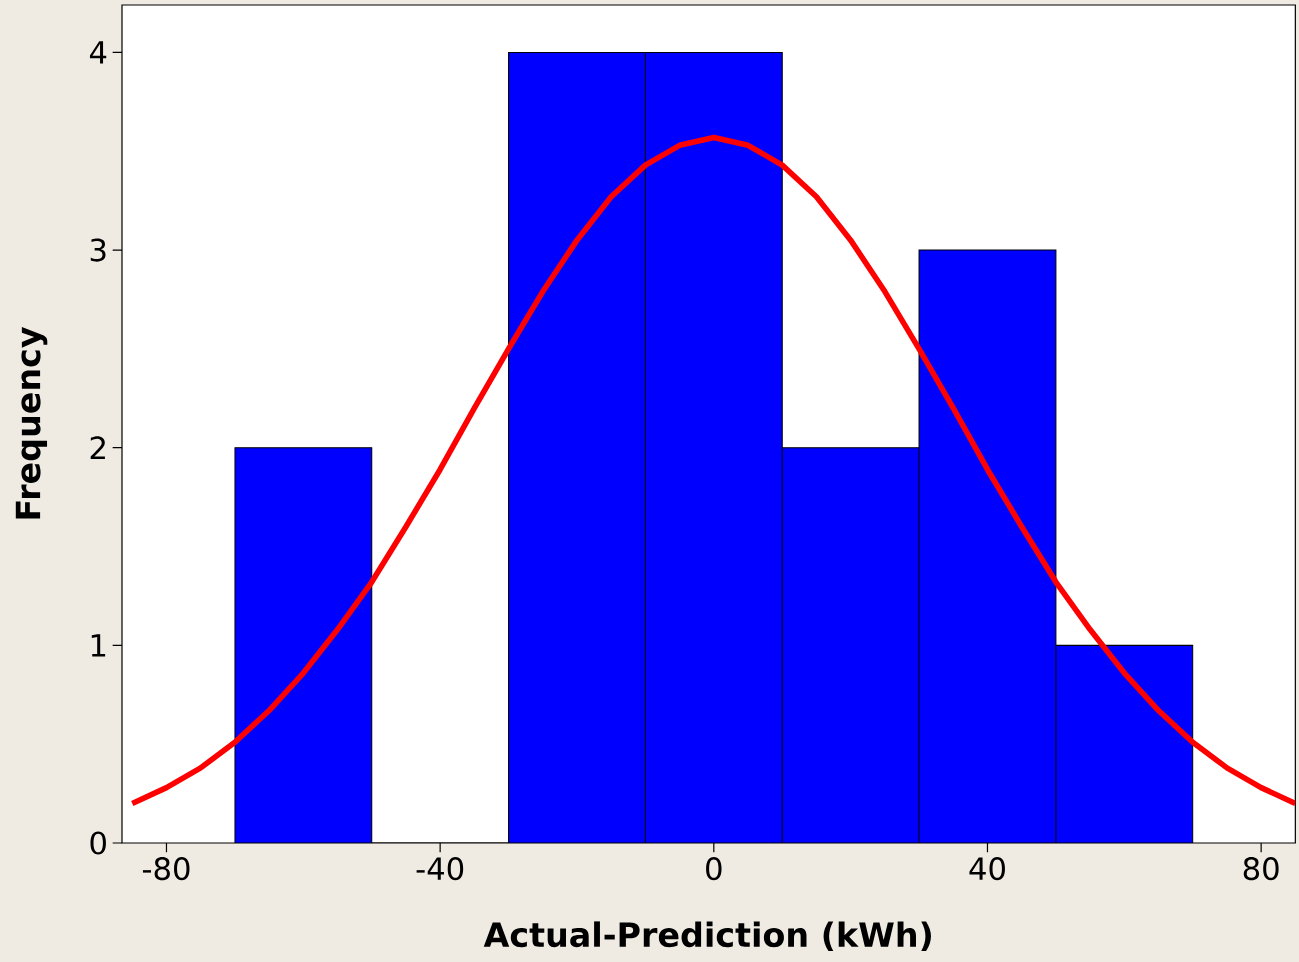 The height and width of the screenshot is (962, 1299). Describe the element at coordinates (98, 843) in the screenshot. I see `y-tick-label: 0` at that location.